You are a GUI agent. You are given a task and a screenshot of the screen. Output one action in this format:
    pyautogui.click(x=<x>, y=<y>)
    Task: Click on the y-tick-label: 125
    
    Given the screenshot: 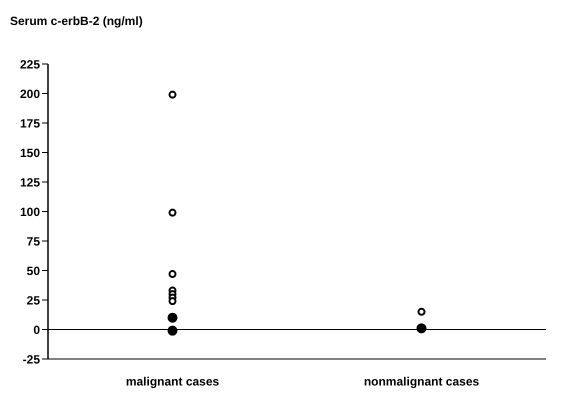 What is the action you would take?
    pyautogui.click(x=30, y=182)
    